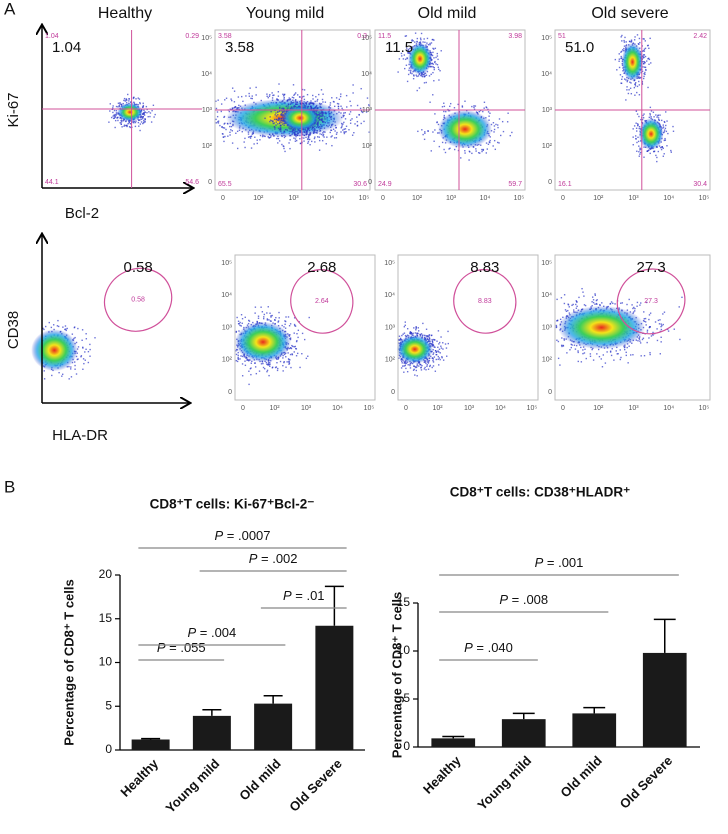  Describe the element at coordinates (328, 198) in the screenshot. I see `flow-tick-label: 10⁴` at that location.